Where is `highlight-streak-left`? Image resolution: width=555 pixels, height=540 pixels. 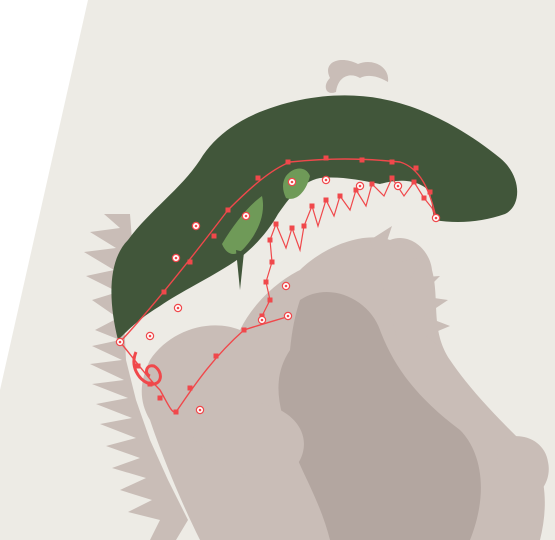
highlight-streak-left is located at coordinates (243, 225).